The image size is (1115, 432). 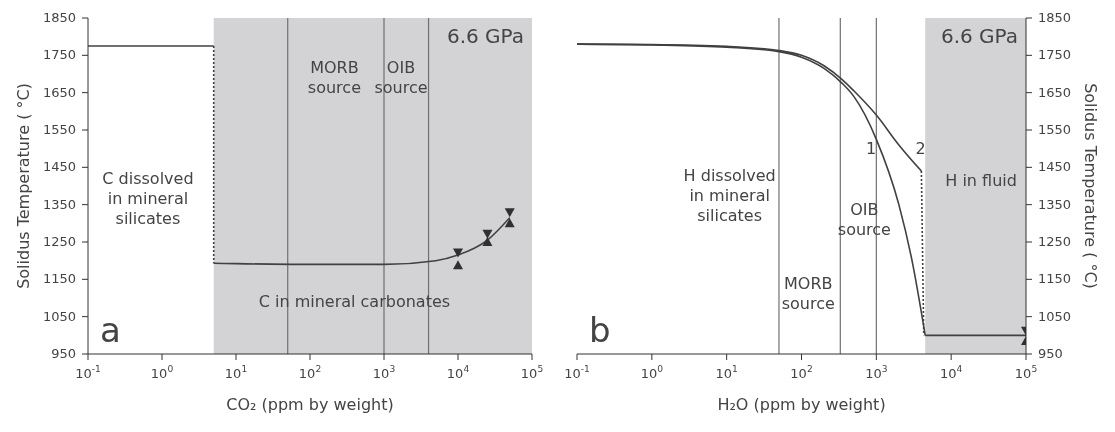 I want to click on y-tick-label: 1550, so click(x=59, y=129).